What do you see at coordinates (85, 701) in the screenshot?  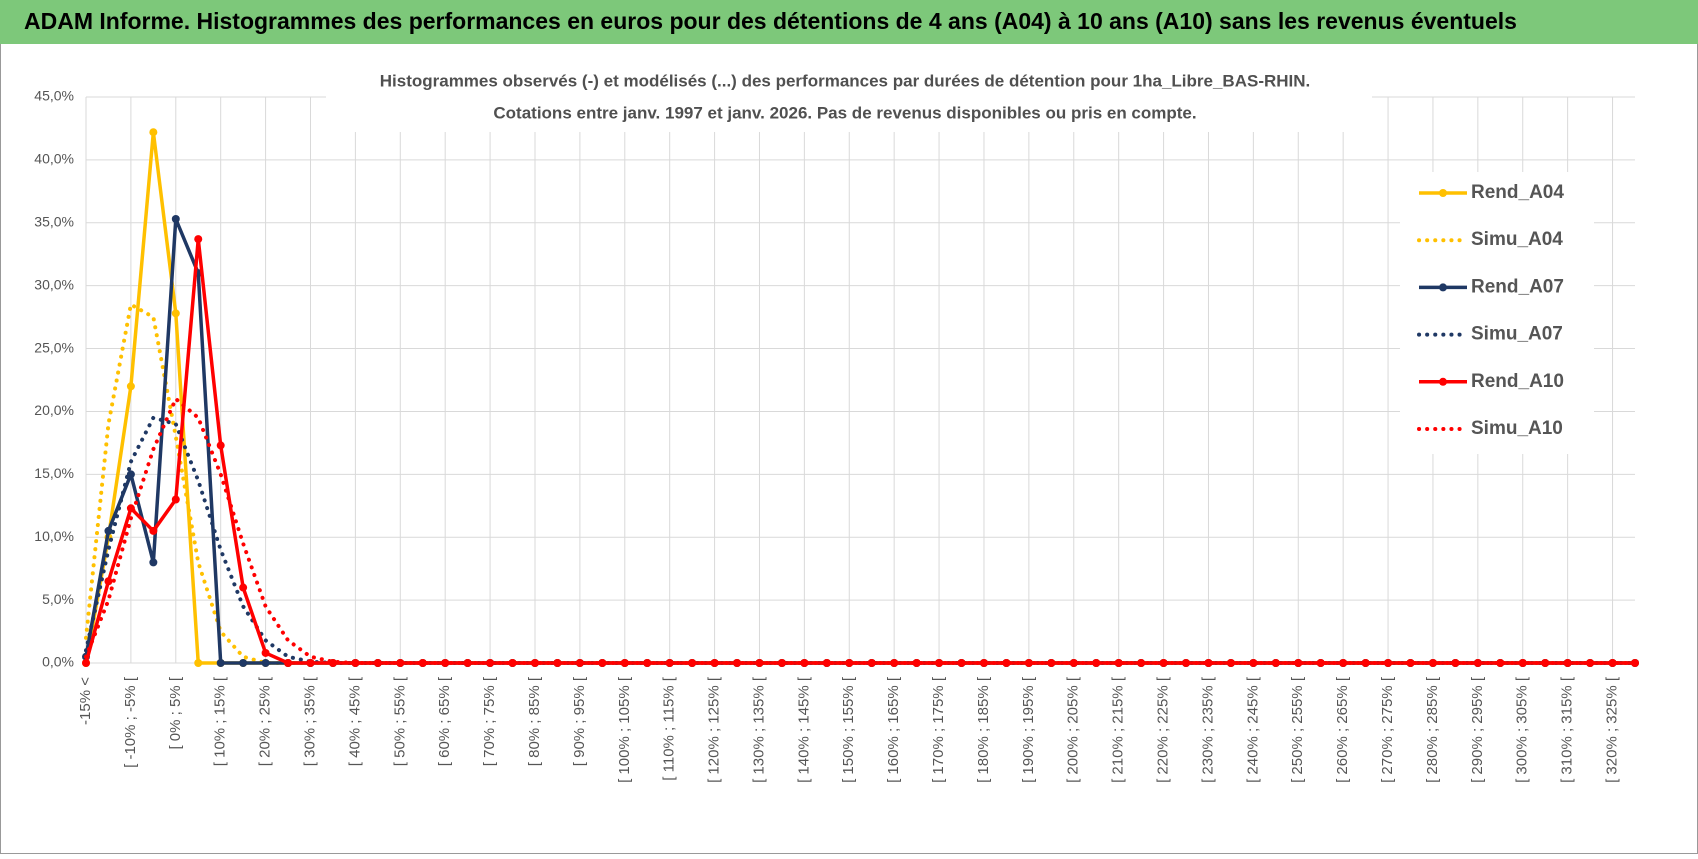 I see `x-tick-label: -15% <` at bounding box center [85, 701].